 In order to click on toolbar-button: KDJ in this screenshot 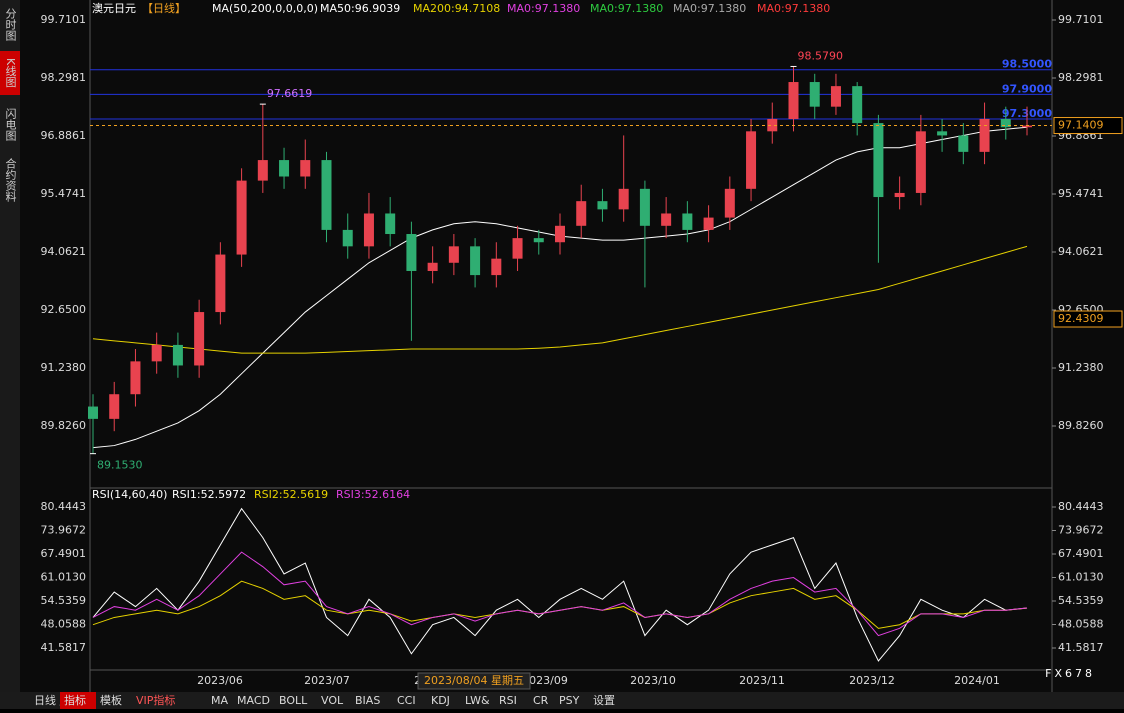, I will do `click(440, 700)`.